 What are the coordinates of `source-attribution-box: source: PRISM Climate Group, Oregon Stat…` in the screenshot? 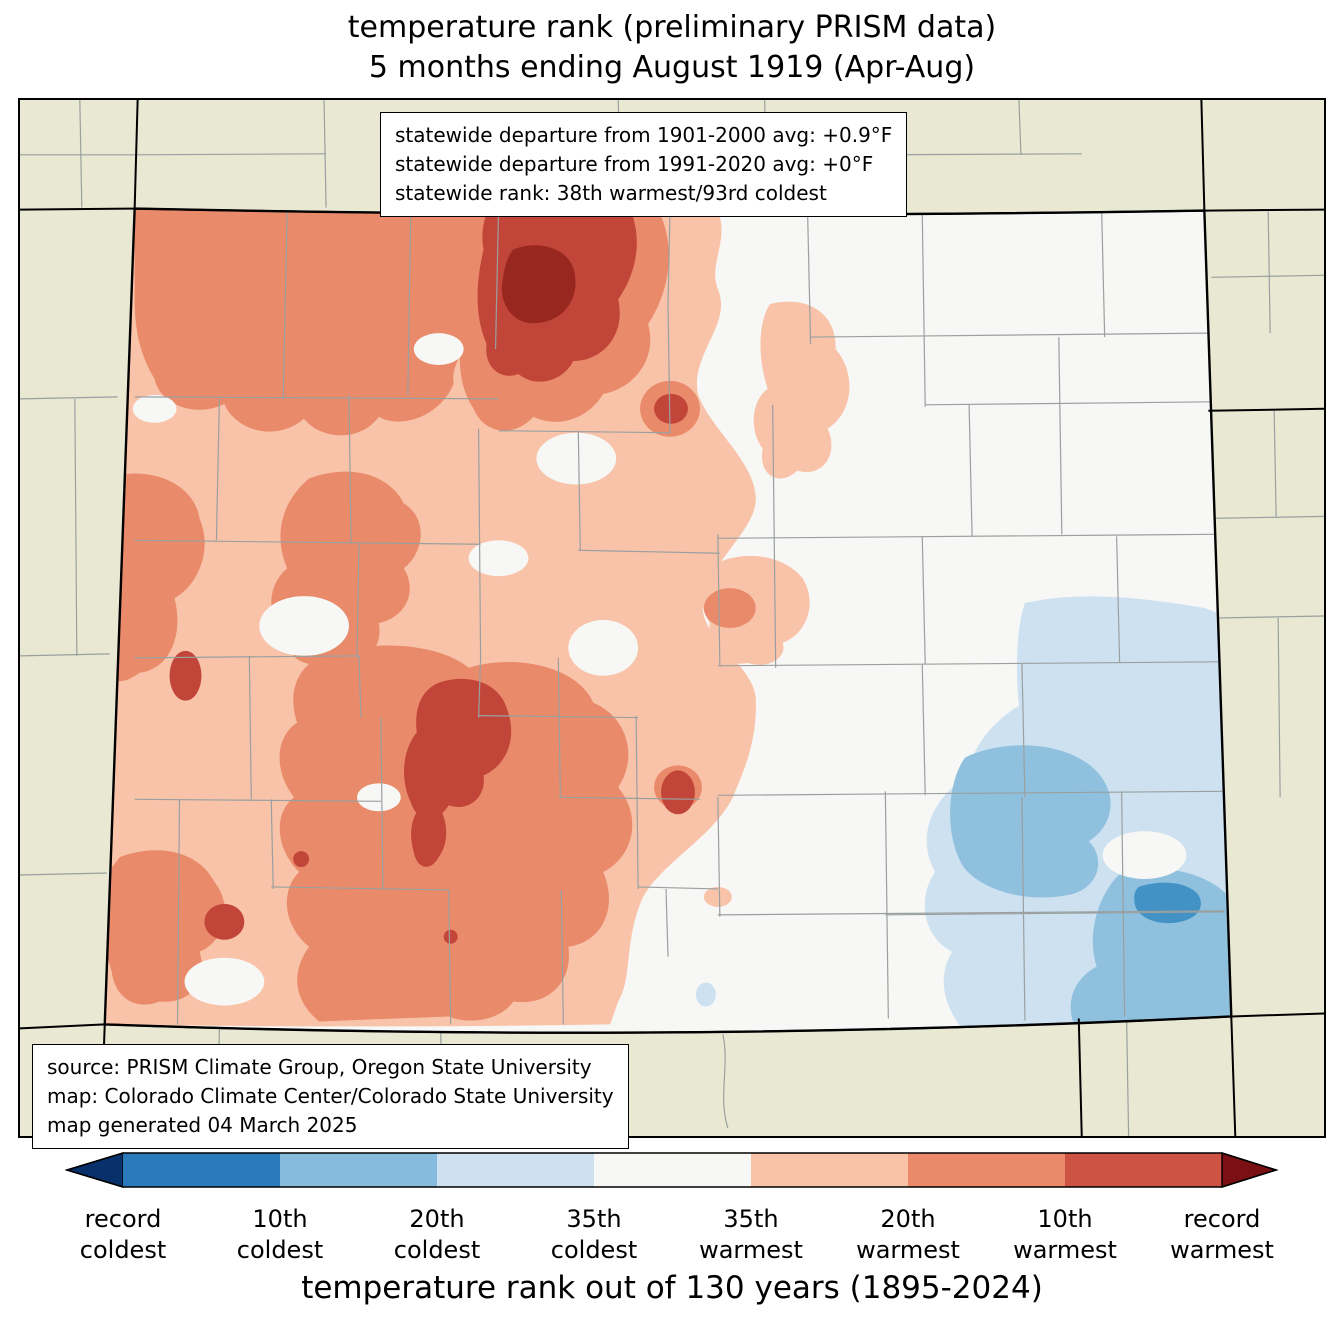 It's located at (330, 1096).